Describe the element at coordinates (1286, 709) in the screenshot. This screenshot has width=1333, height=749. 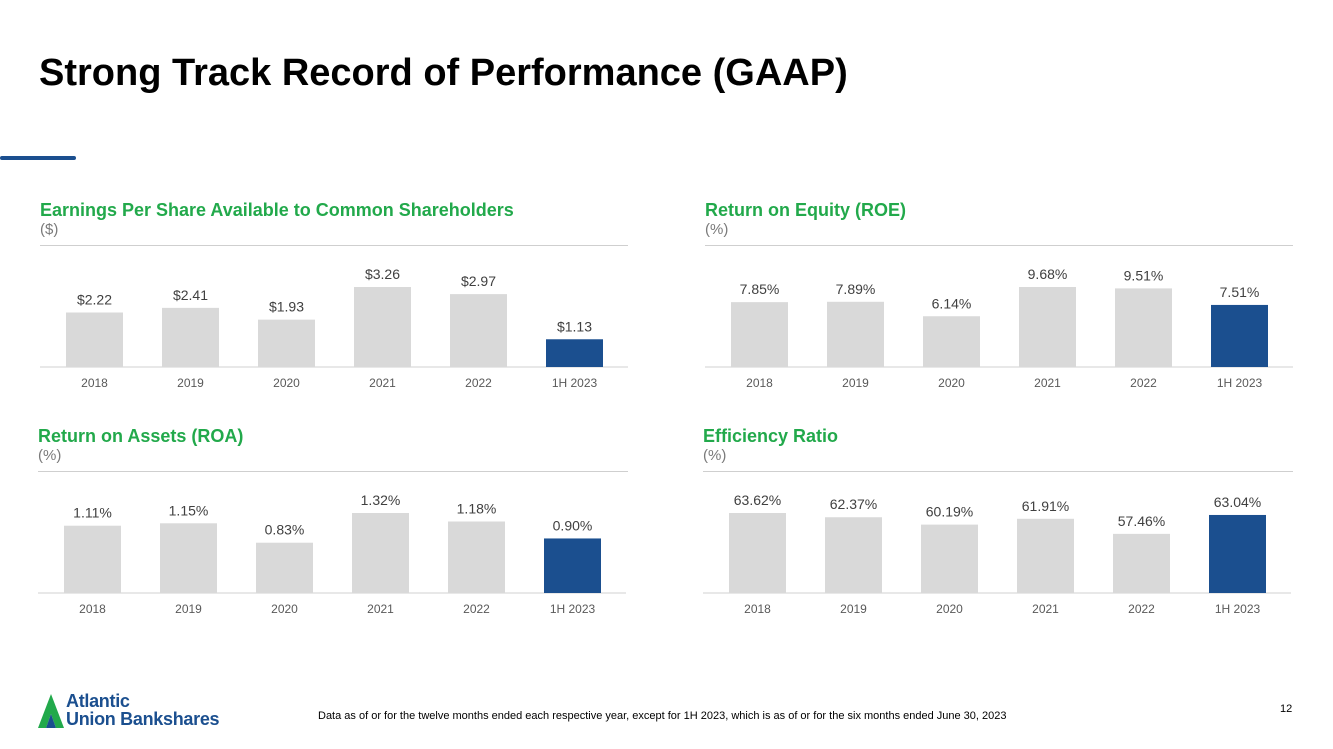
I see `page-number: 12` at that location.